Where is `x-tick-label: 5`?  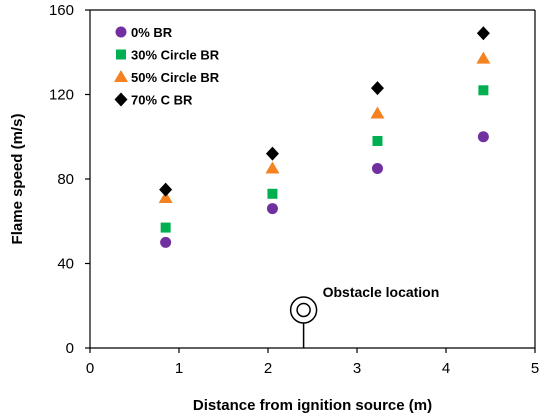
x-tick-label: 5 is located at coordinates (535, 368).